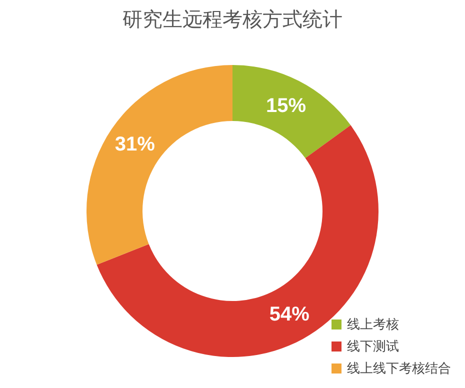  I want to click on data-label: 54%, so click(289, 314).